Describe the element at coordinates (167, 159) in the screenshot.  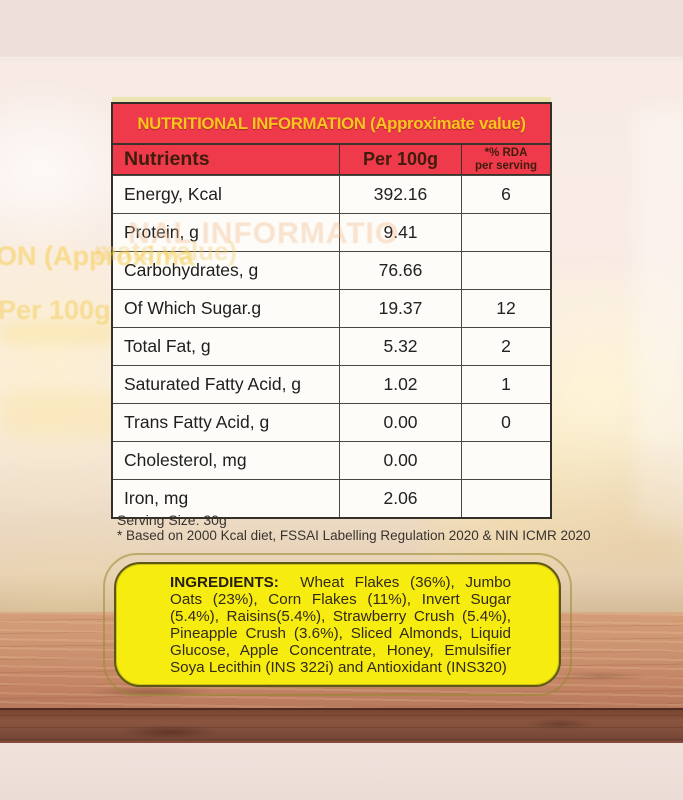
I see `column-header-nutrients: Nutrients` at that location.